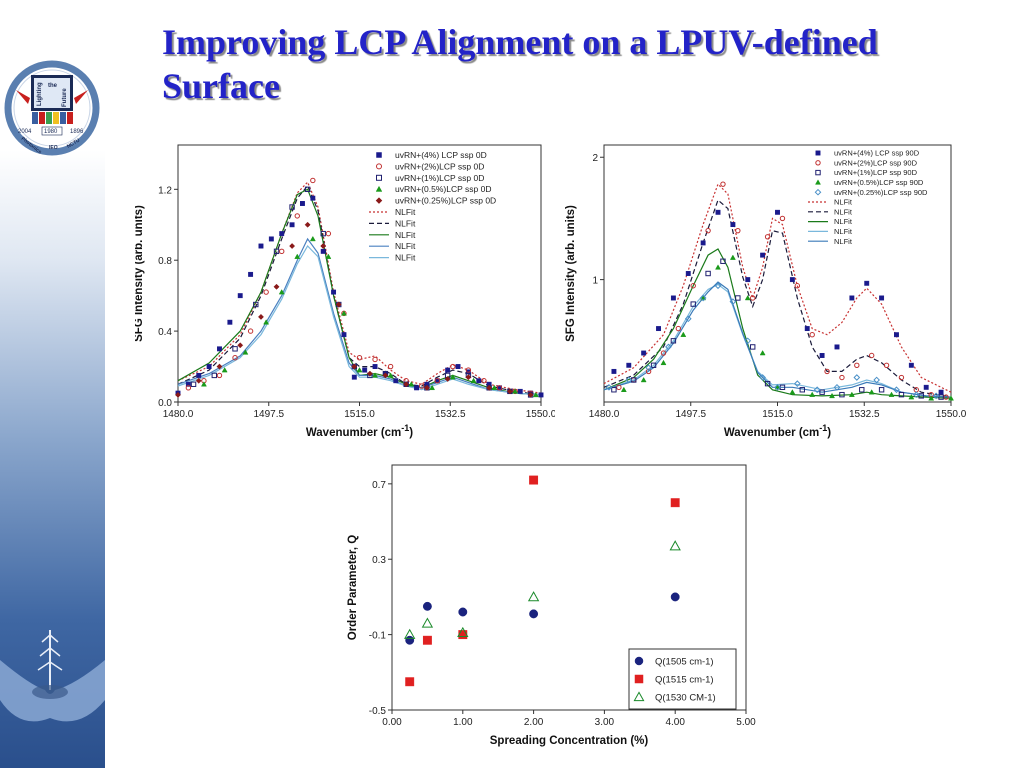  What do you see at coordinates (25, 132) in the screenshot?
I see `logo-year-2004: 2004` at bounding box center [25, 132].